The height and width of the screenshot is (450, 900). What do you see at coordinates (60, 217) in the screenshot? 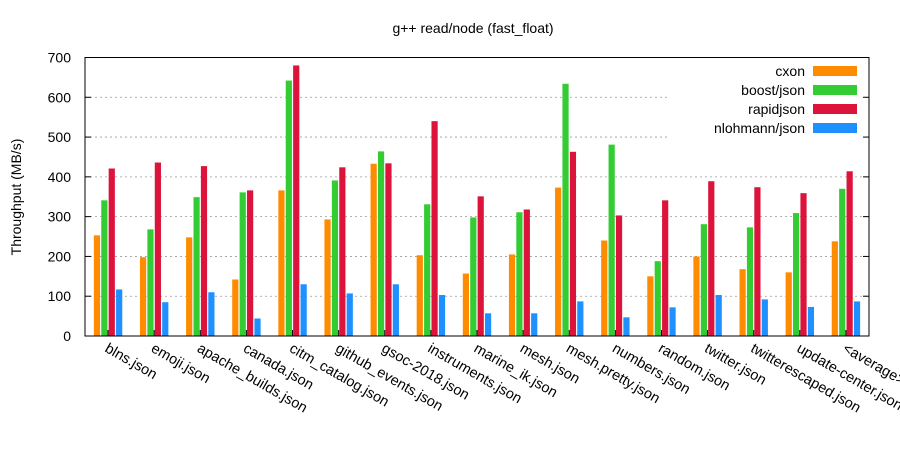
I see `y-tick-label: 300` at bounding box center [60, 217].